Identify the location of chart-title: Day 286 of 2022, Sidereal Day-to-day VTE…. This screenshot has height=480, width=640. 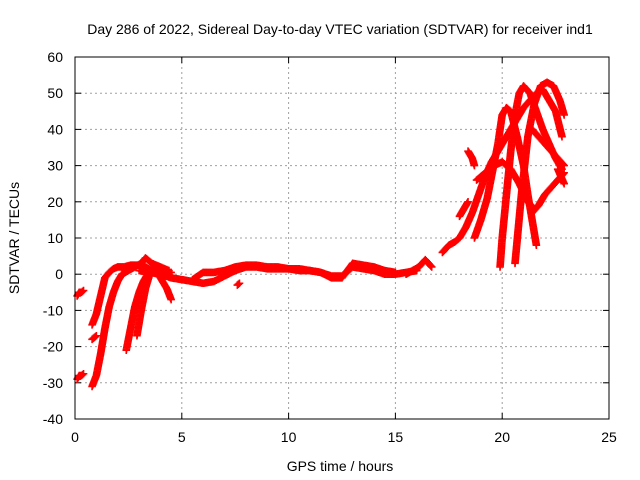
(340, 29).